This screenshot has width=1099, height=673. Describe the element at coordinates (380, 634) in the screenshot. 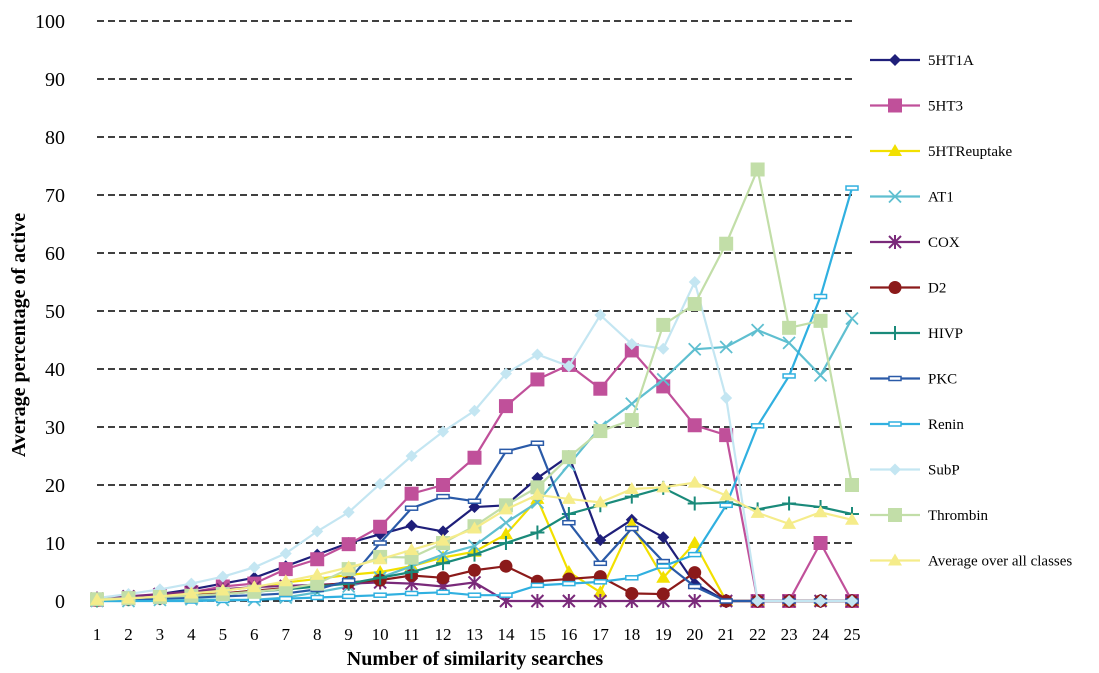

I see `x-tick-label: 10` at that location.